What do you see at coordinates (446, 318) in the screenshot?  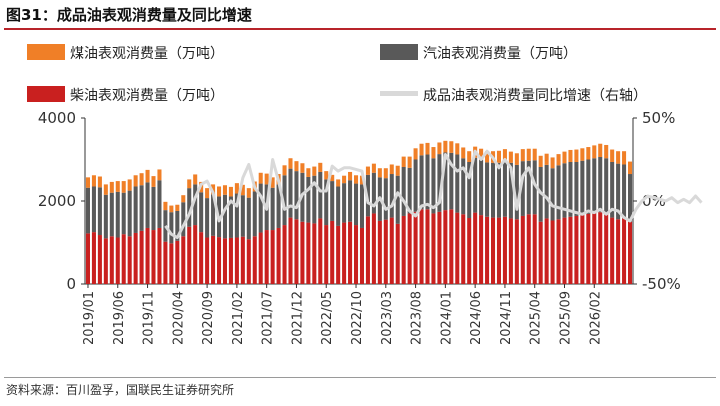 I see `x-tick-label: 2024/01` at bounding box center [446, 318].